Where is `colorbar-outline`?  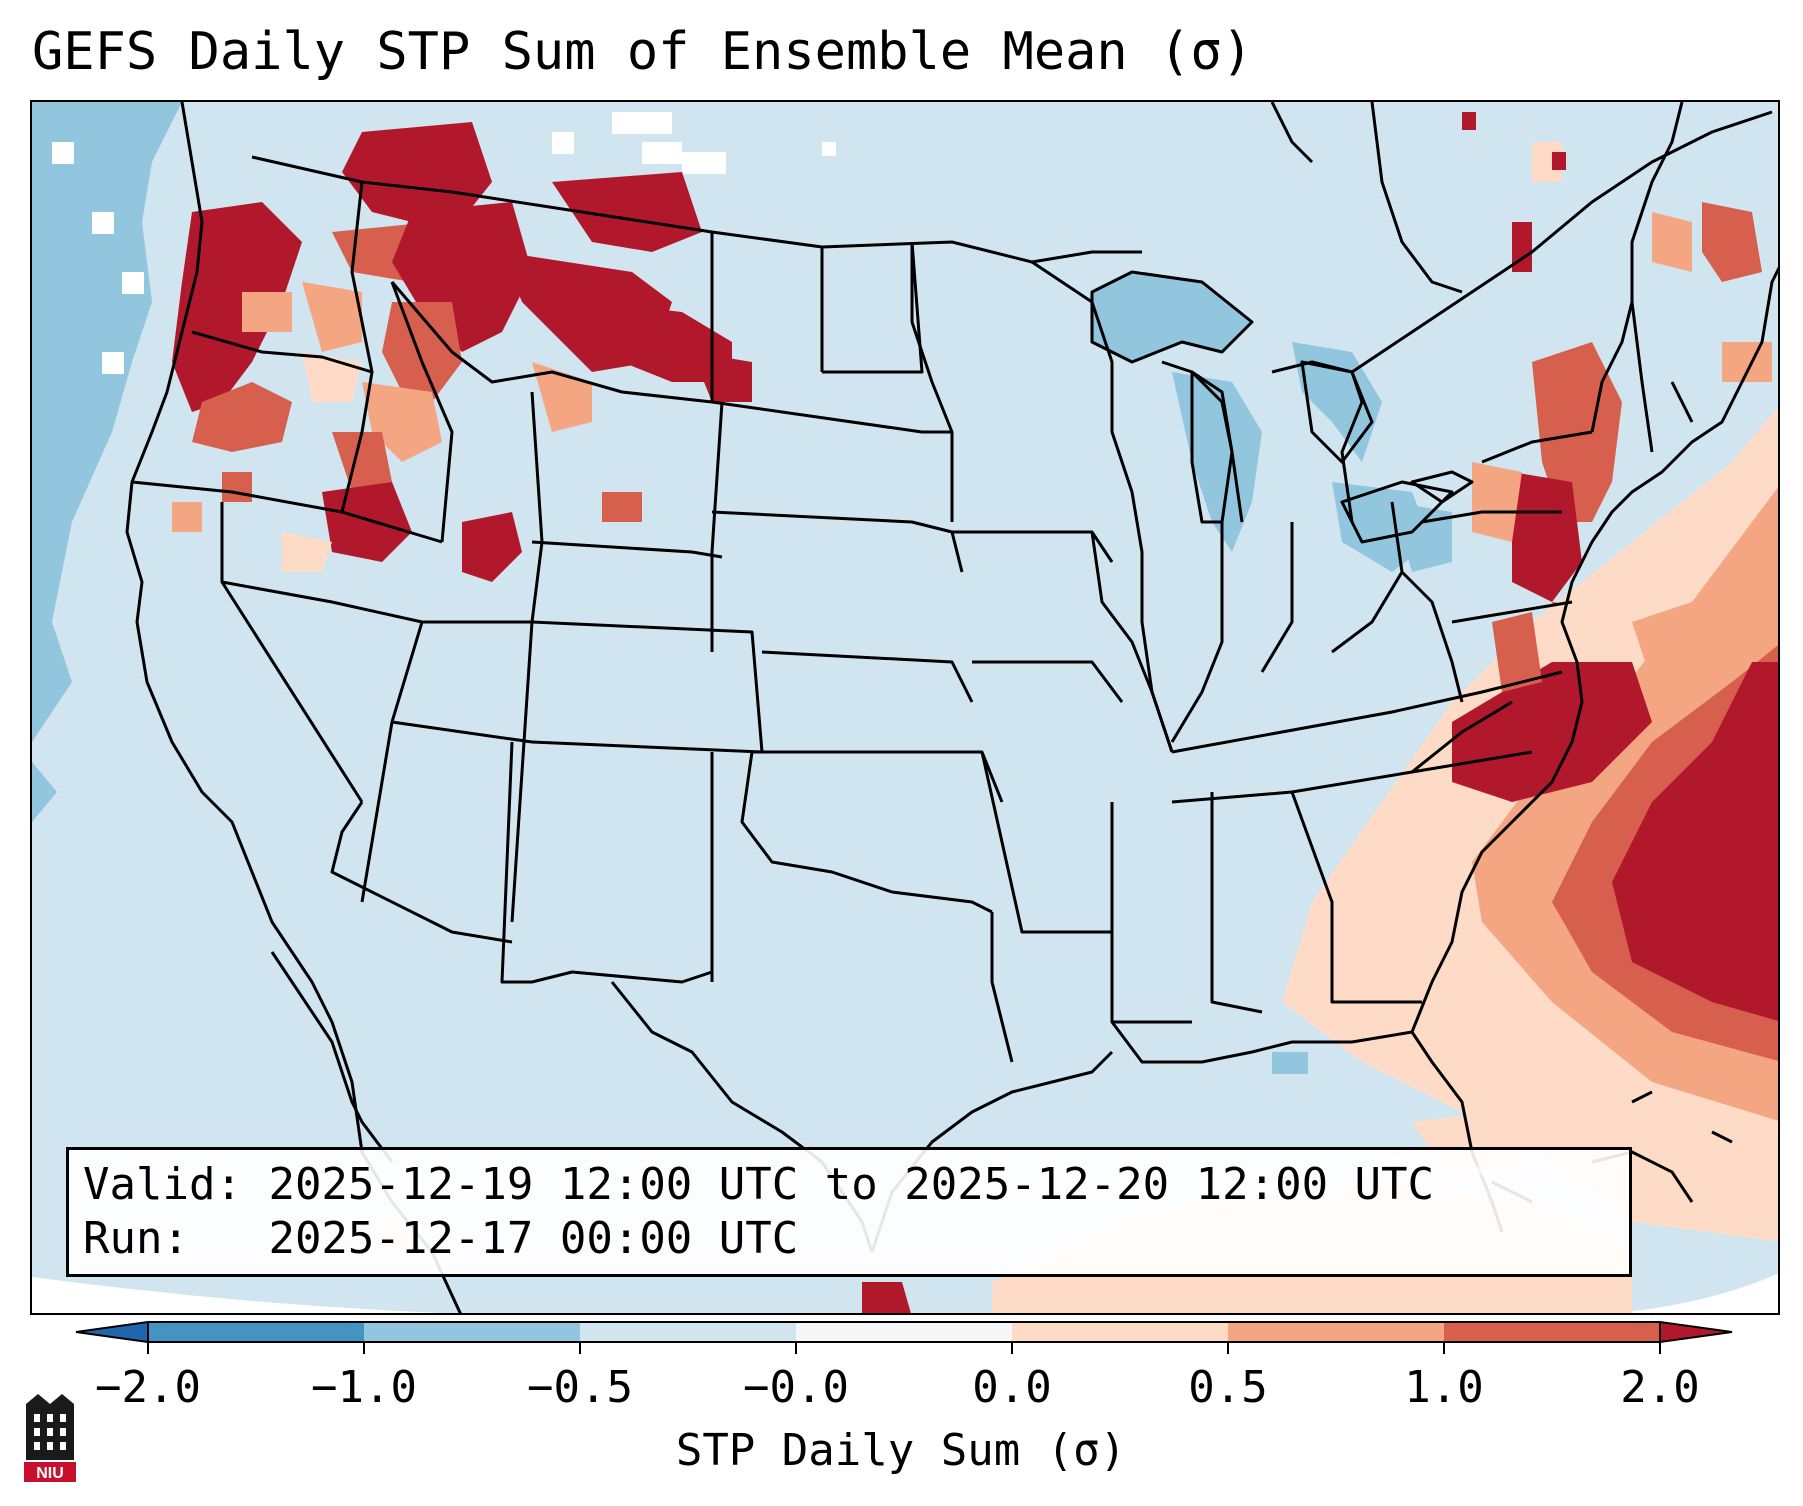
colorbar-outline is located at coordinates (904, 1332).